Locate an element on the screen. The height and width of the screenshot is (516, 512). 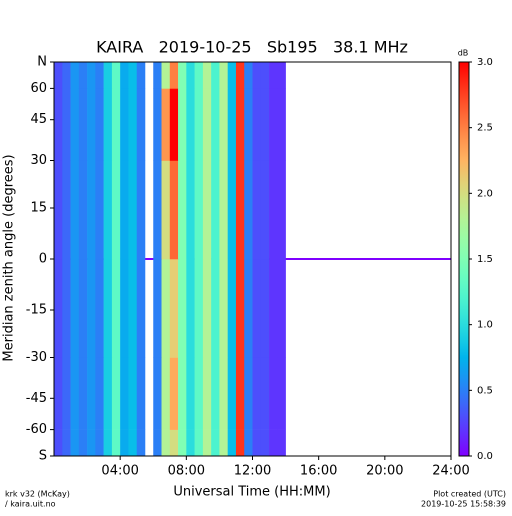
footer-text: krk v32 (McKay) is located at coordinates (37, 494).